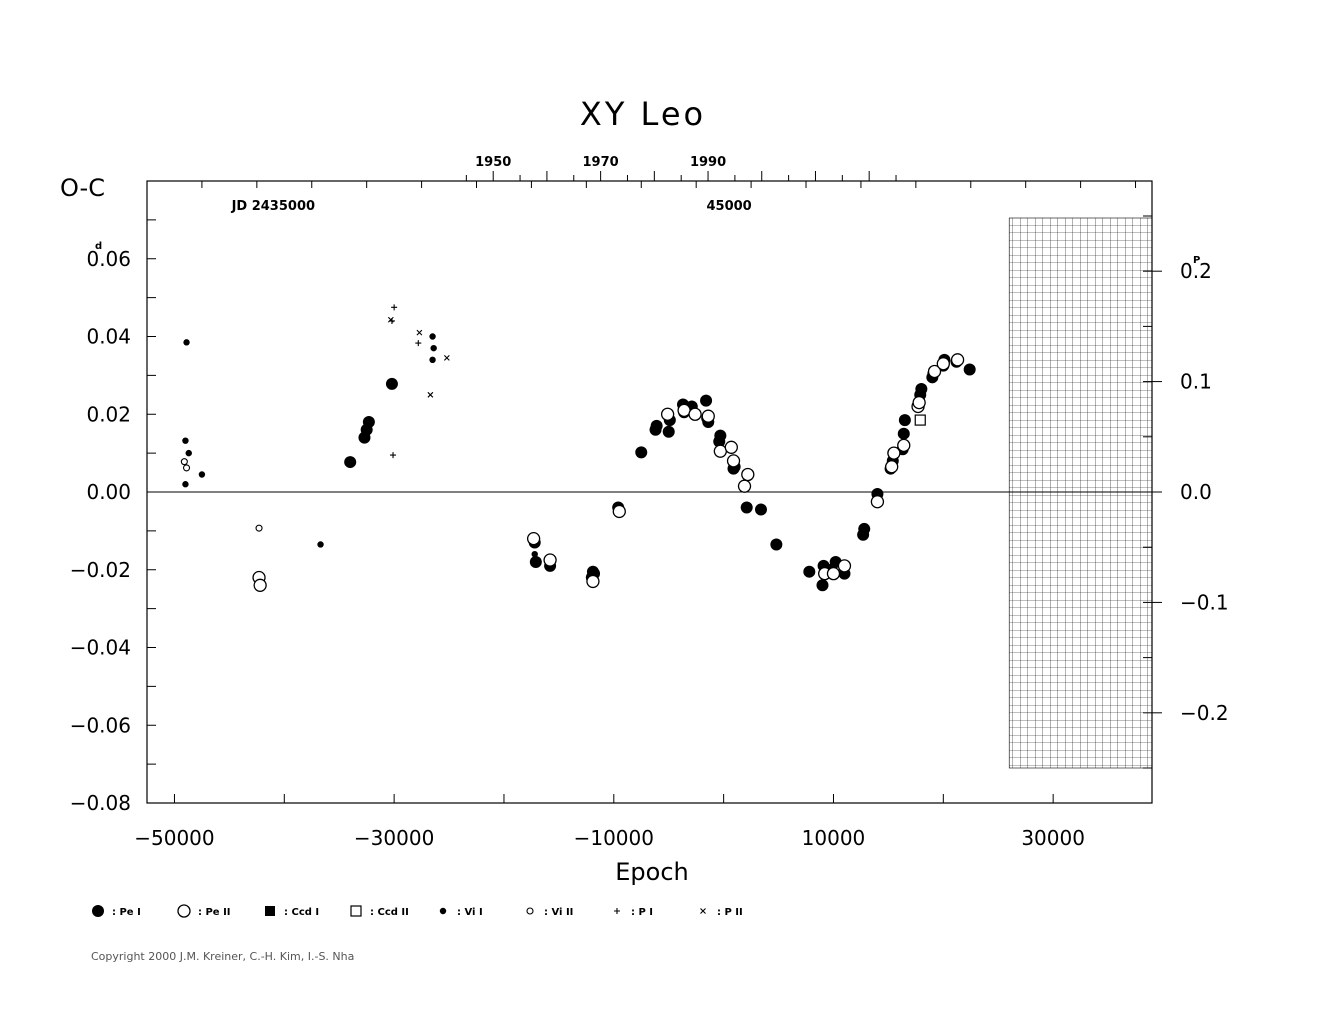 Image resolution: width=1325 pixels, height=1020 pixels. What do you see at coordinates (708, 162) in the screenshot?
I see `top-year-label: 1990` at bounding box center [708, 162].